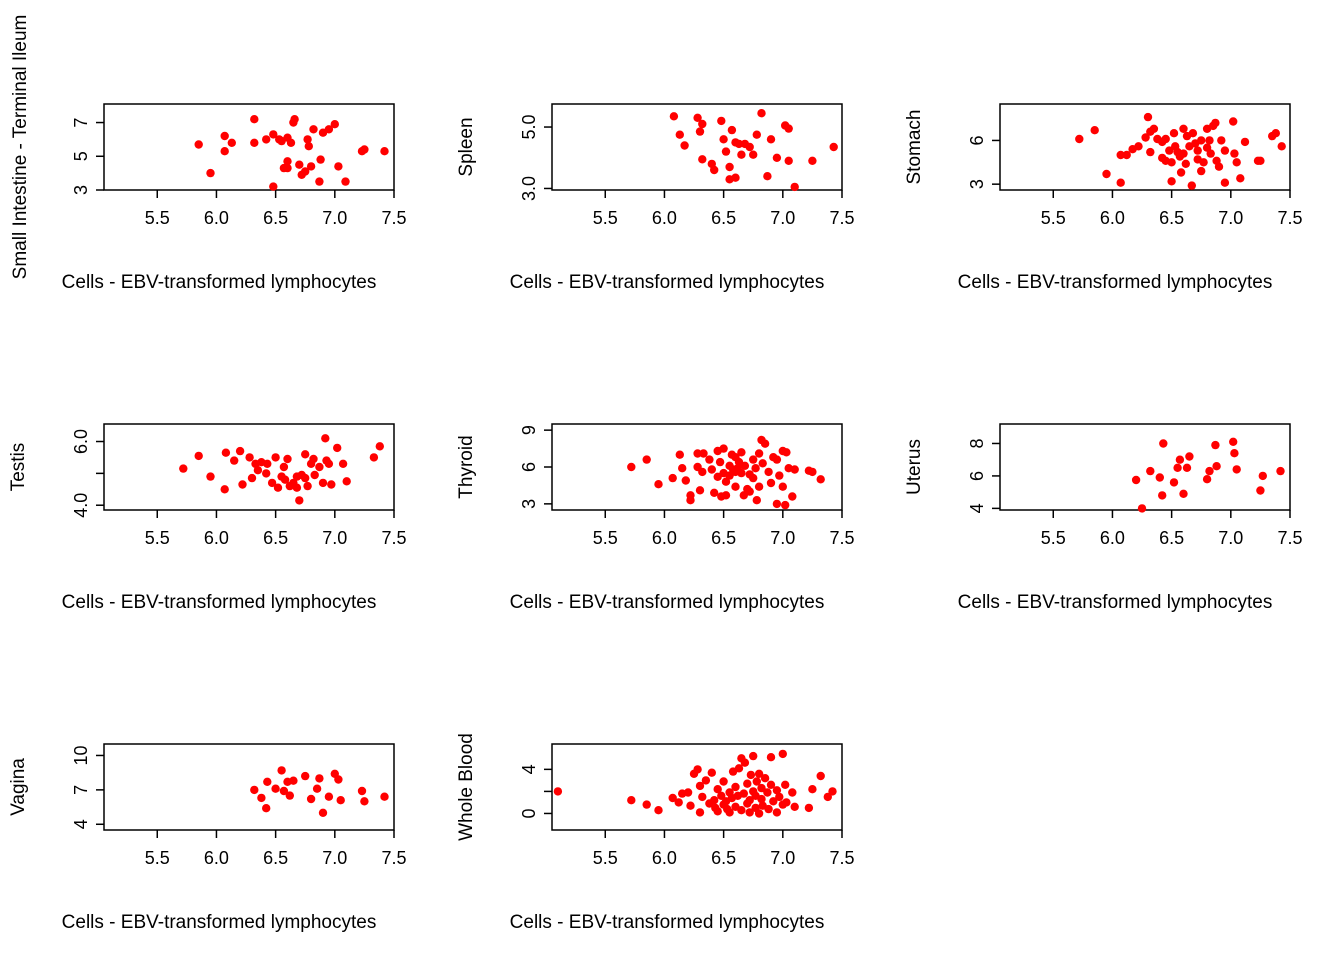 The height and width of the screenshot is (960, 1344). I want to click on y-tick-label: 3, so click(977, 184).